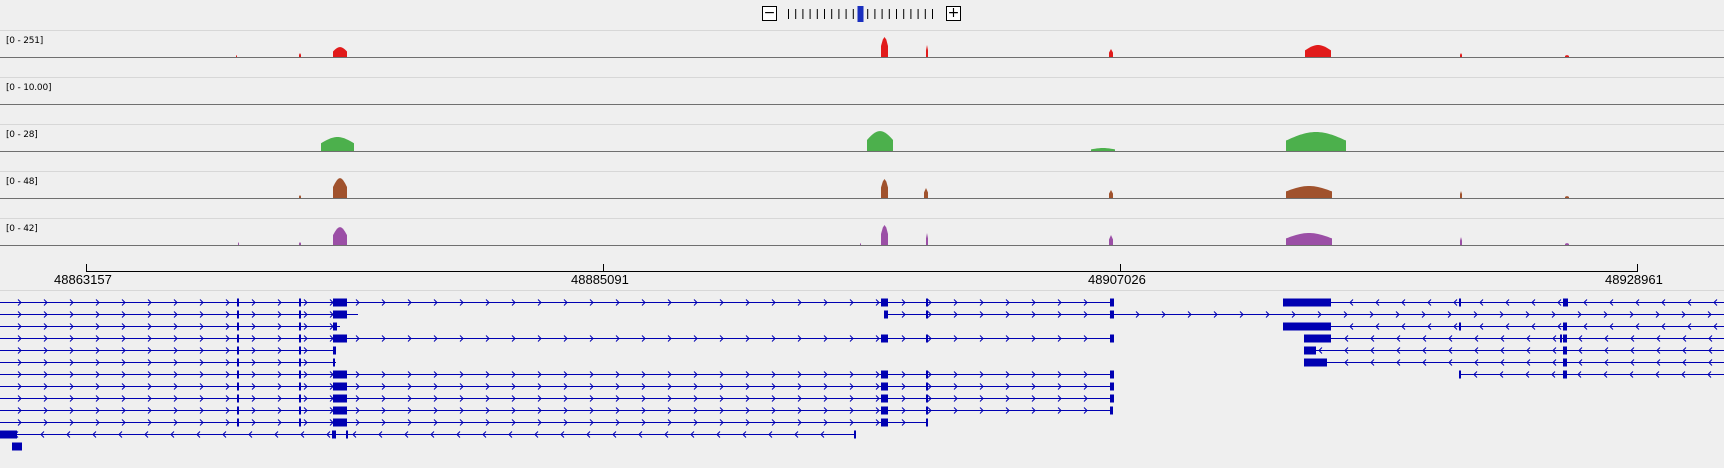 This screenshot has width=1724, height=468. I want to click on data-track: [0 - 10.00], so click(862, 100).